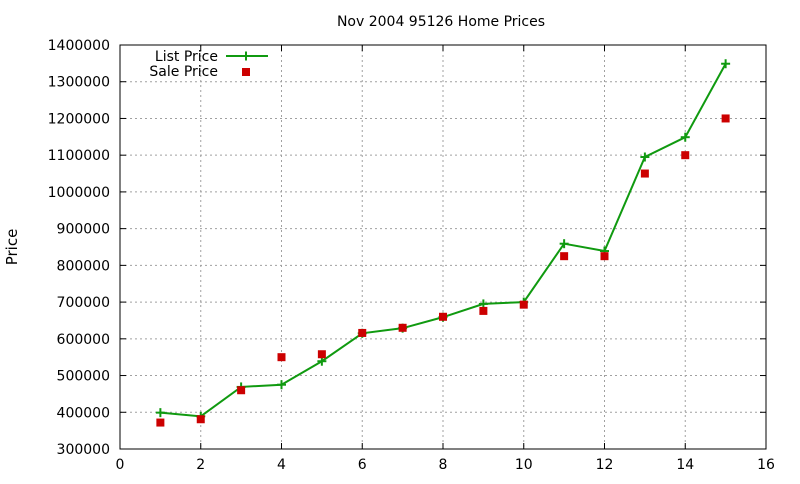  What do you see at coordinates (83, 377) in the screenshot?
I see `y-tick-label: 500000` at bounding box center [83, 377].